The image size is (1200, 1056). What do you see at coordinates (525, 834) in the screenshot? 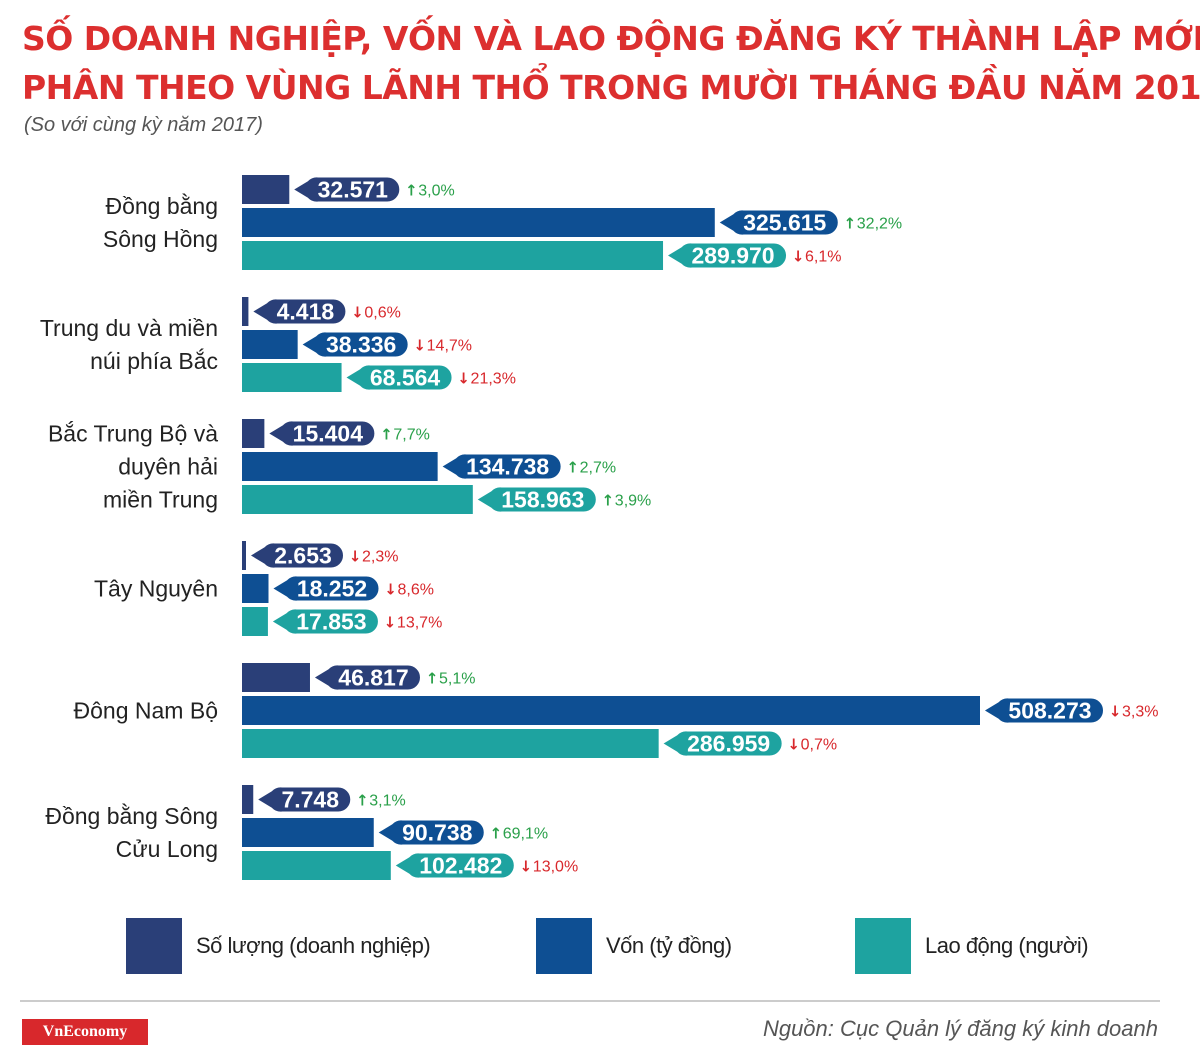
I see `data-label-change: 69,1%` at bounding box center [525, 834].